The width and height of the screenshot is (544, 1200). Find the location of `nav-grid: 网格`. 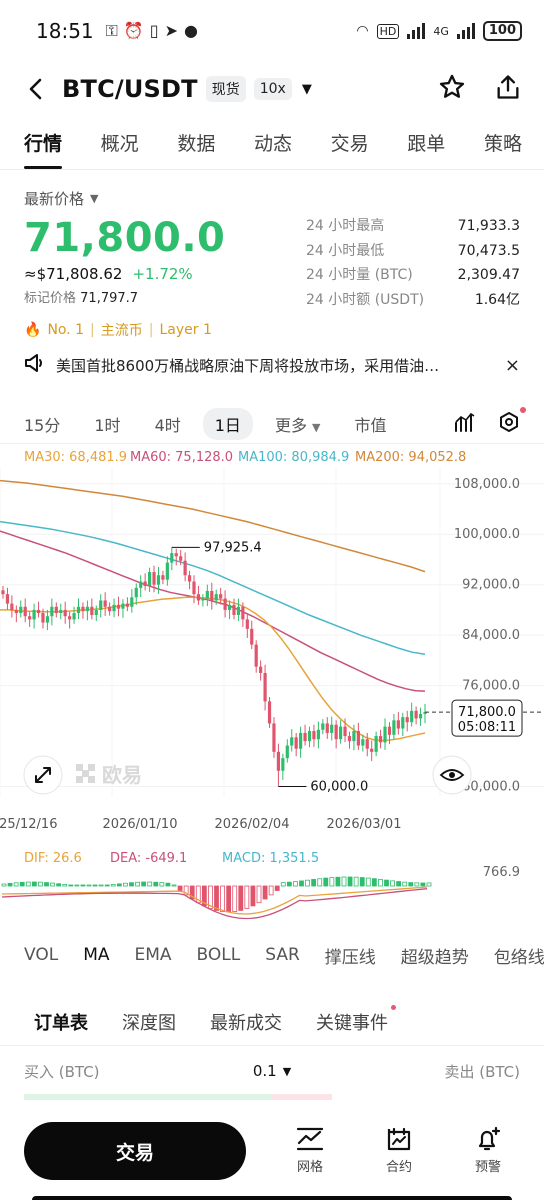

nav-grid: 网格 is located at coordinates (310, 1150).